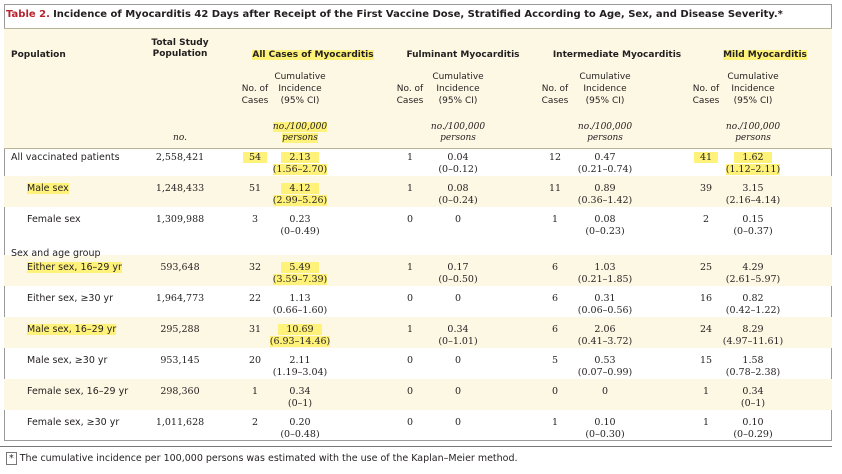 This screenshot has width=842, height=474. I want to click on all-cases-text: 3, so click(255, 219).